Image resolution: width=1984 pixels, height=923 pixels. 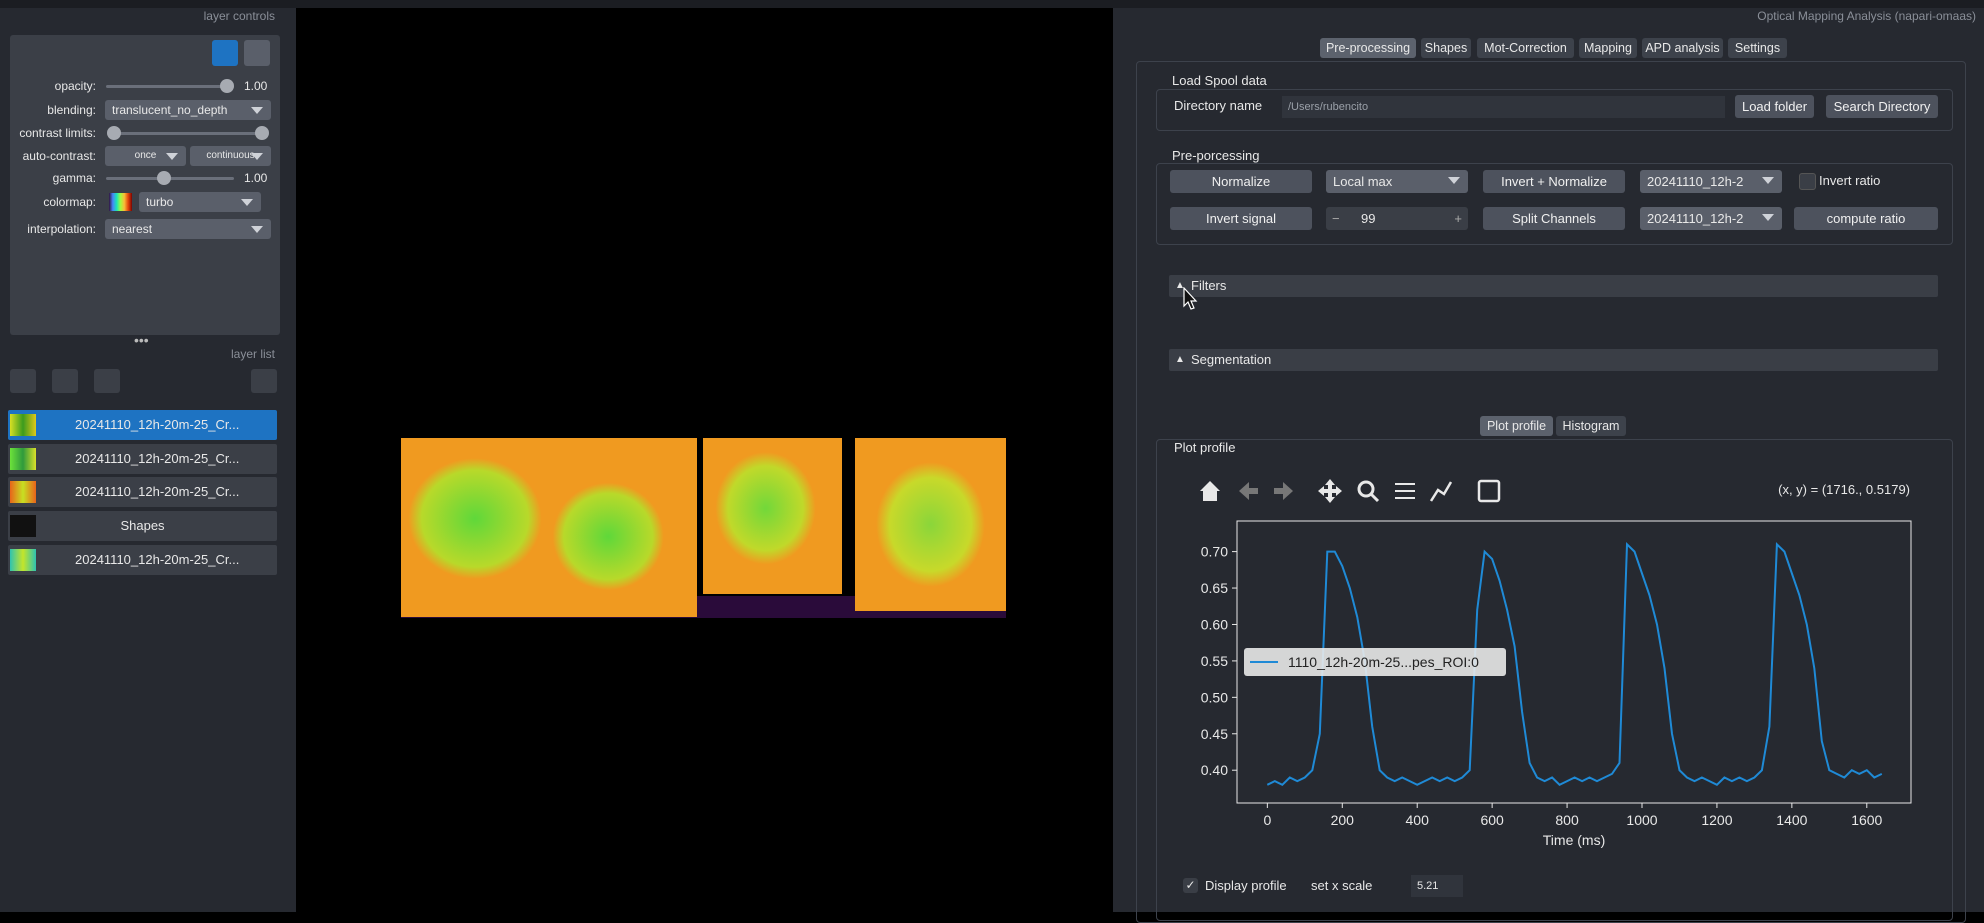 What do you see at coordinates (1241, 181) in the screenshot?
I see `button: Normalize` at bounding box center [1241, 181].